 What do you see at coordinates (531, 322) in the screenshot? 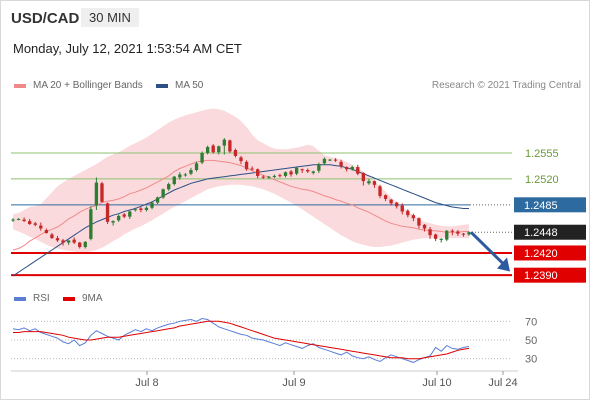
I see `rsi-tick-70: 70` at bounding box center [531, 322].